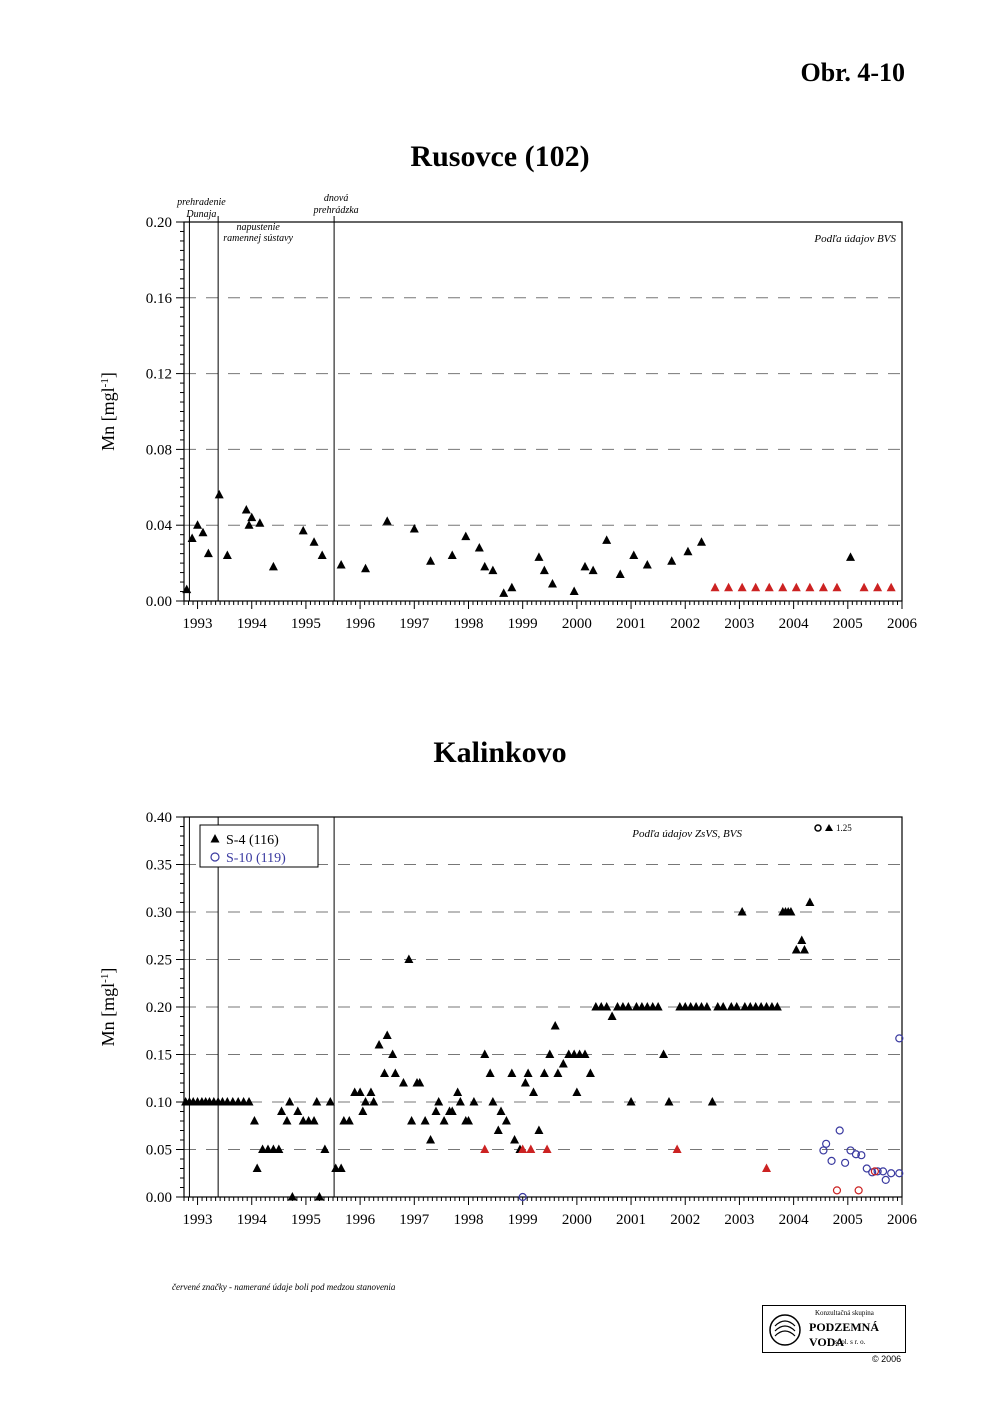  I want to click on x-tick-label: 2002, so click(685, 1220).